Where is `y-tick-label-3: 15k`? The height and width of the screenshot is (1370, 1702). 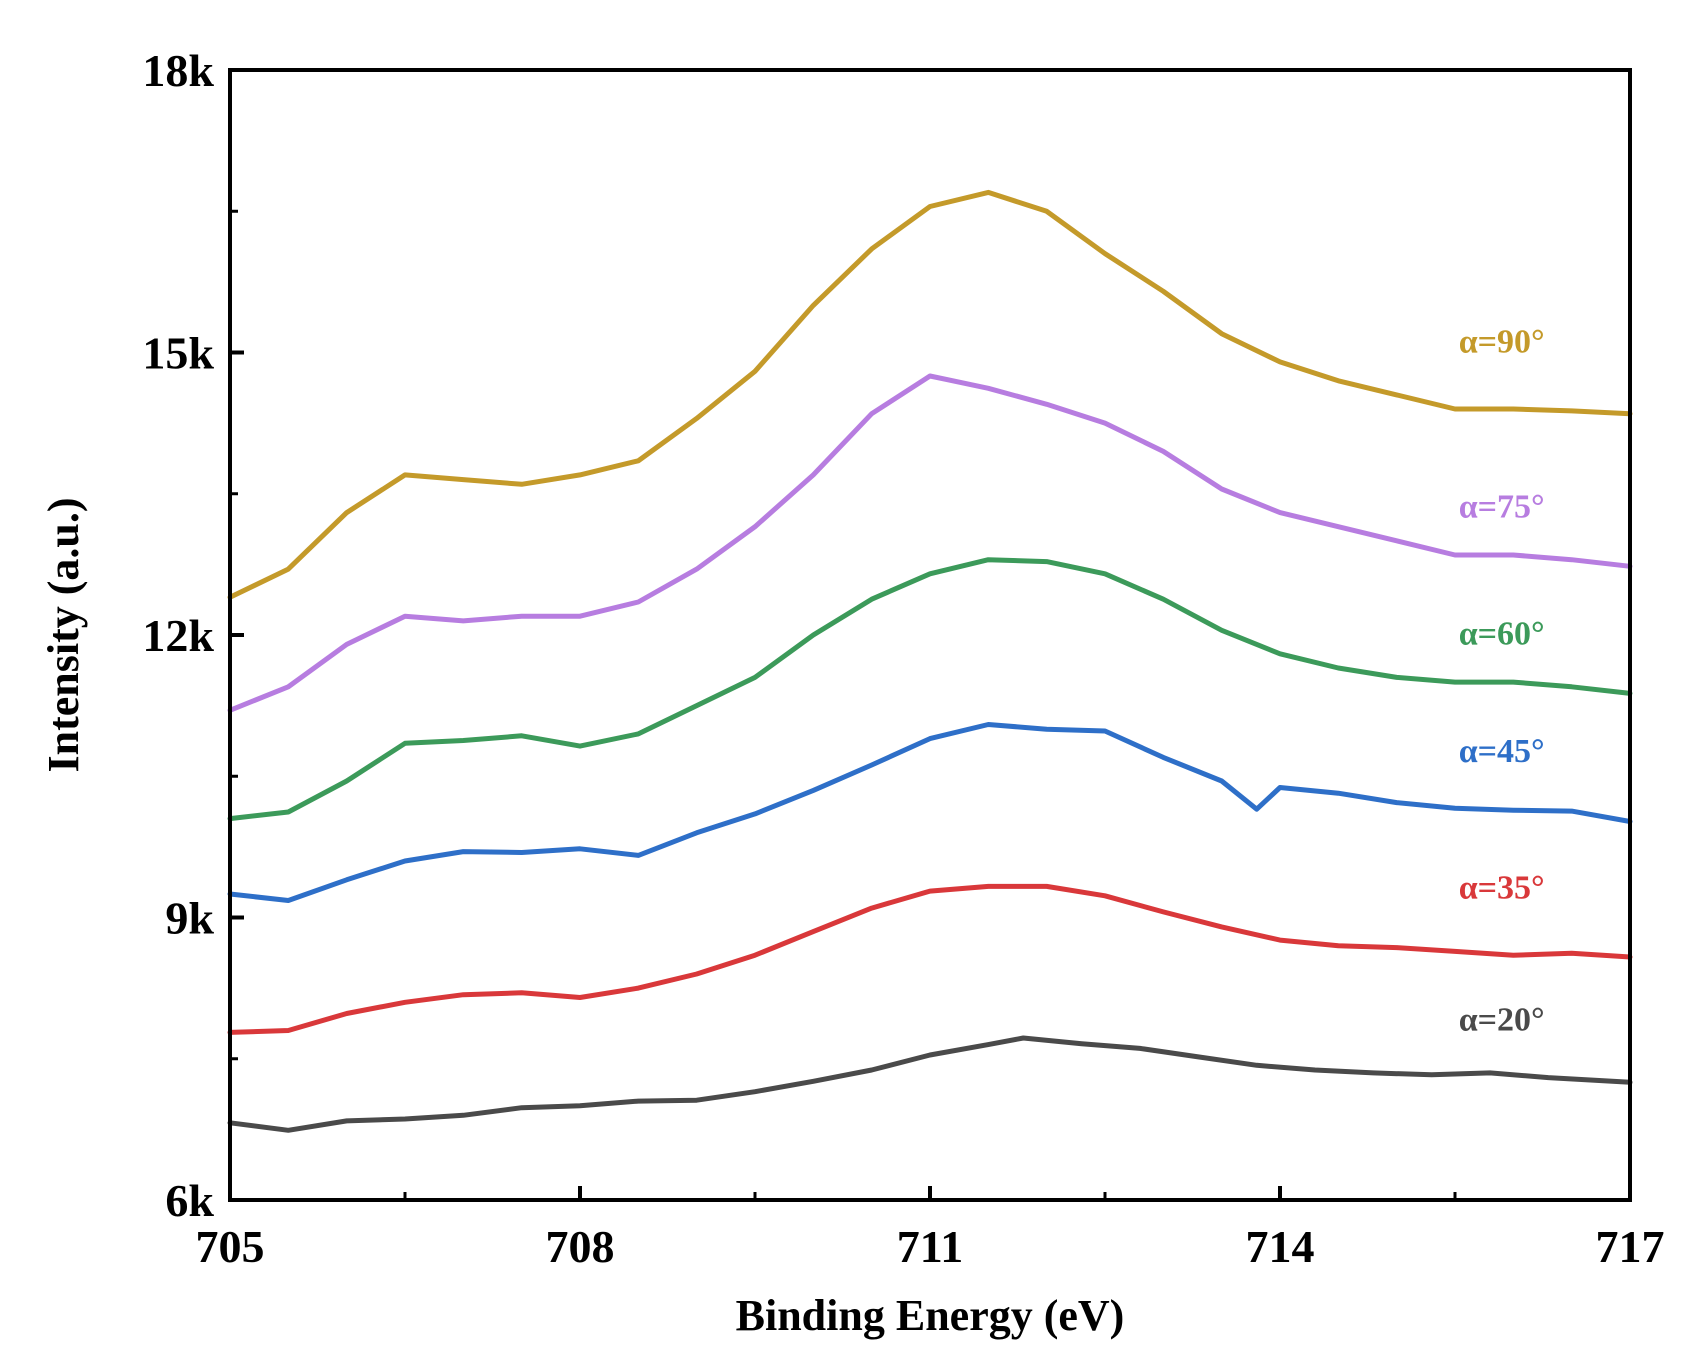
y-tick-label-3: 15k is located at coordinates (178, 353).